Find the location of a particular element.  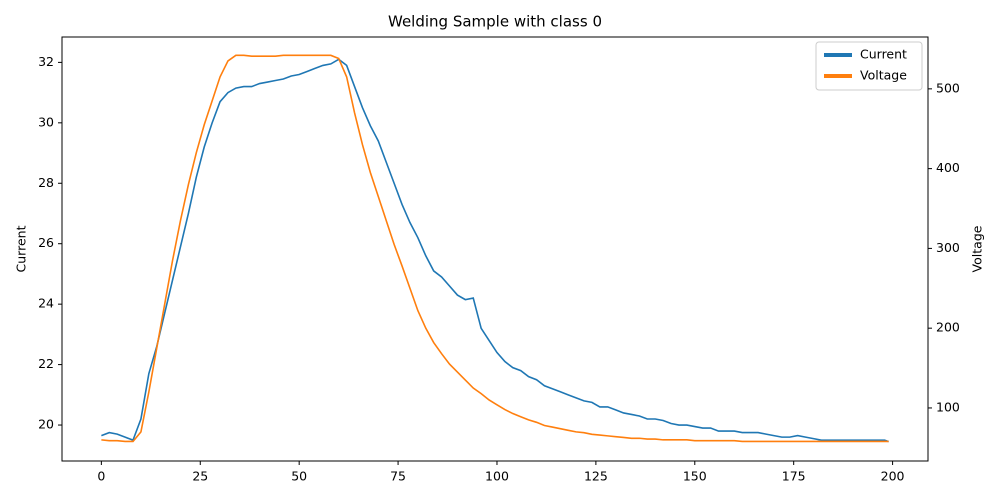

y-tick-label: 22 is located at coordinates (46, 363).